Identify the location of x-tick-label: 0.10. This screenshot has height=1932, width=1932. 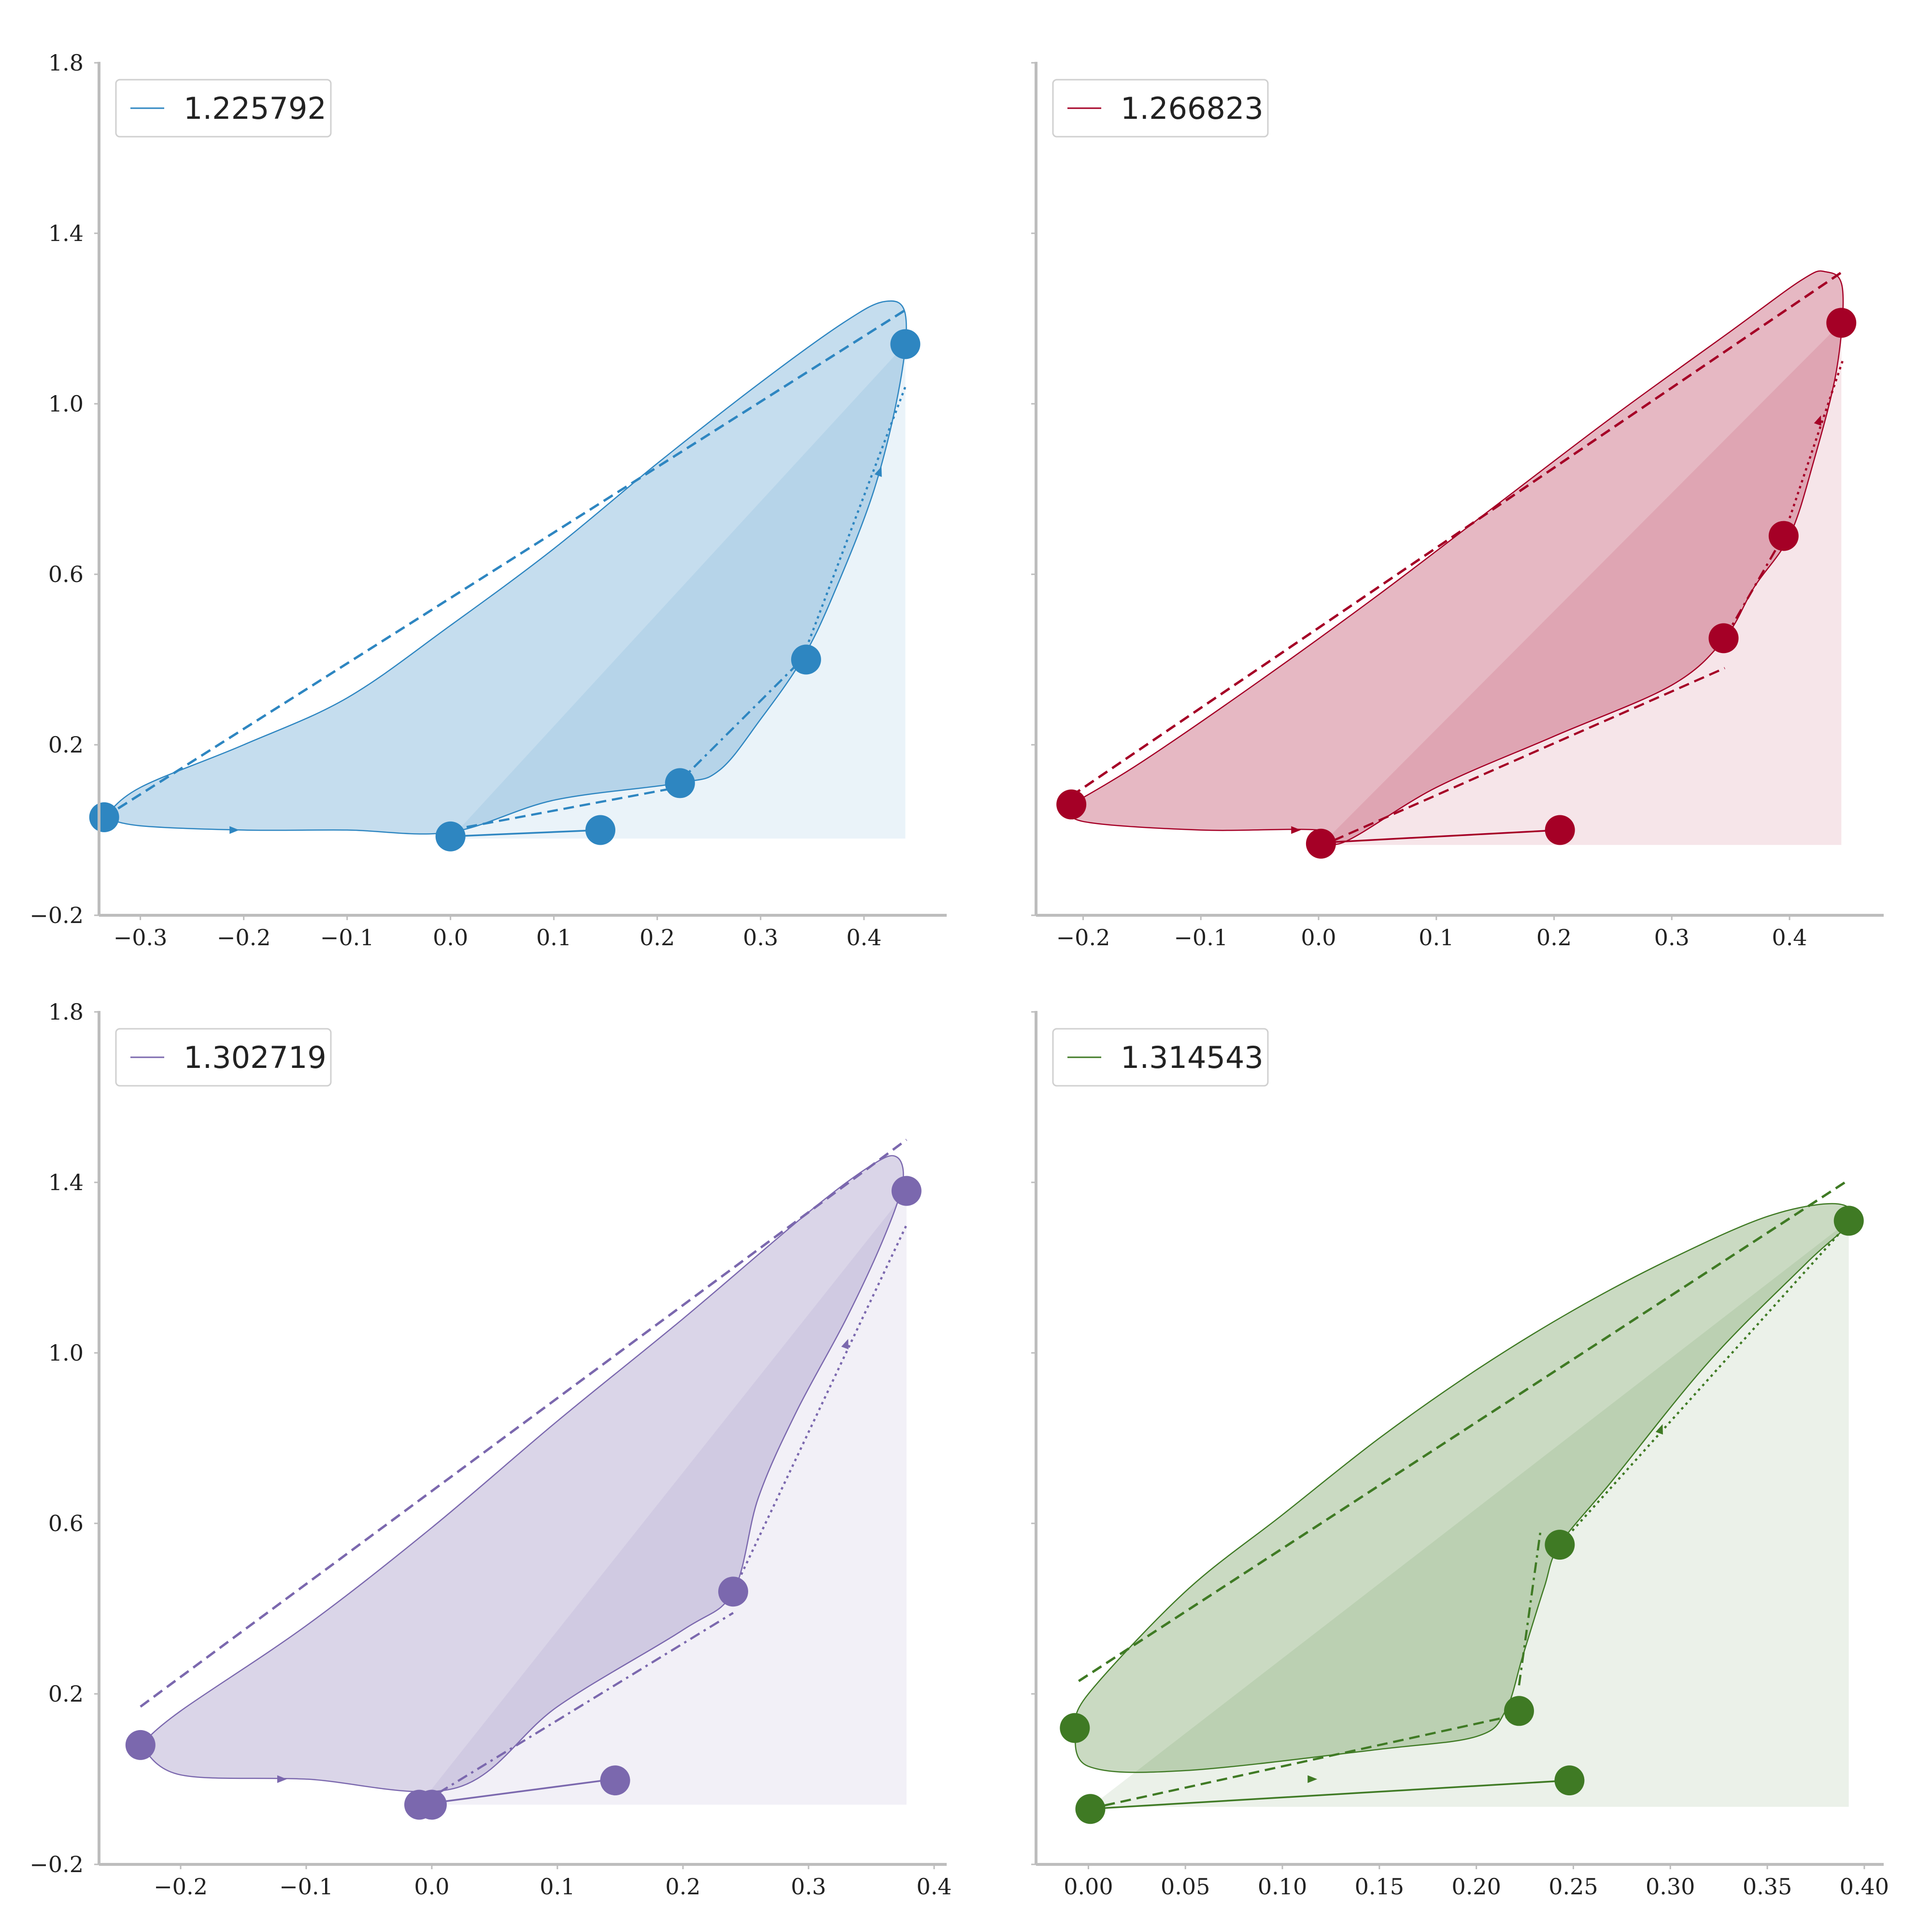
(1282, 1887).